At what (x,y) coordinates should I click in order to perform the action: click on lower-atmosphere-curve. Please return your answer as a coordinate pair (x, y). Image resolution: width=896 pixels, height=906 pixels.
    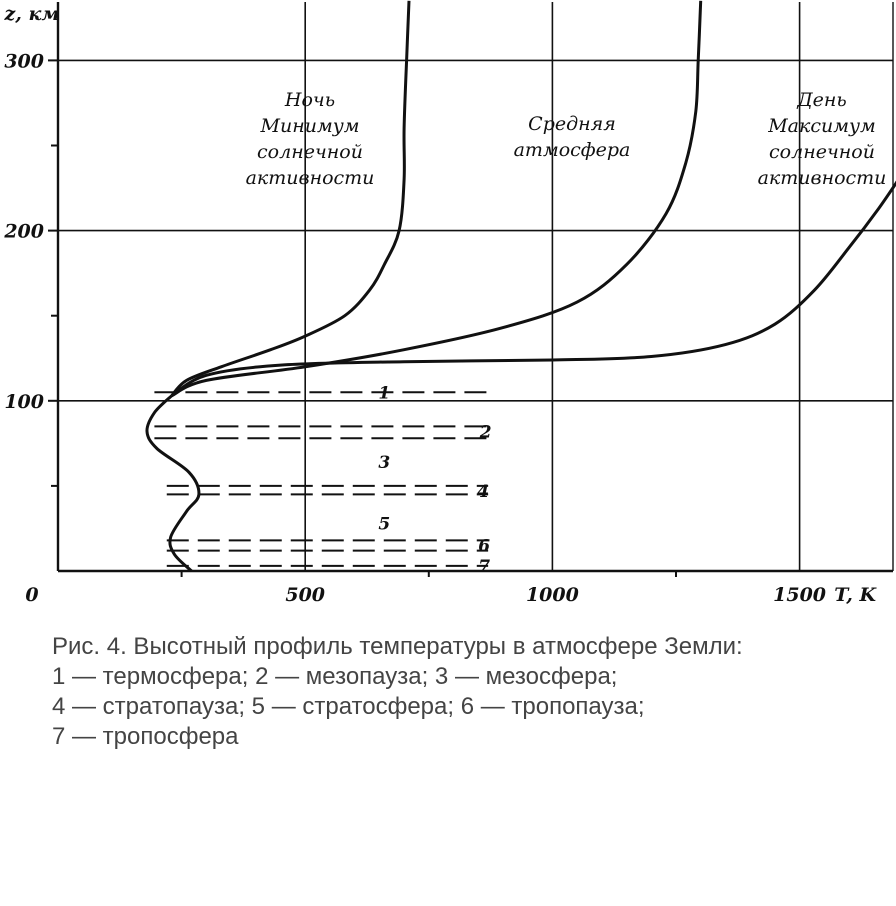
    Looking at the image, I should click on (173, 483).